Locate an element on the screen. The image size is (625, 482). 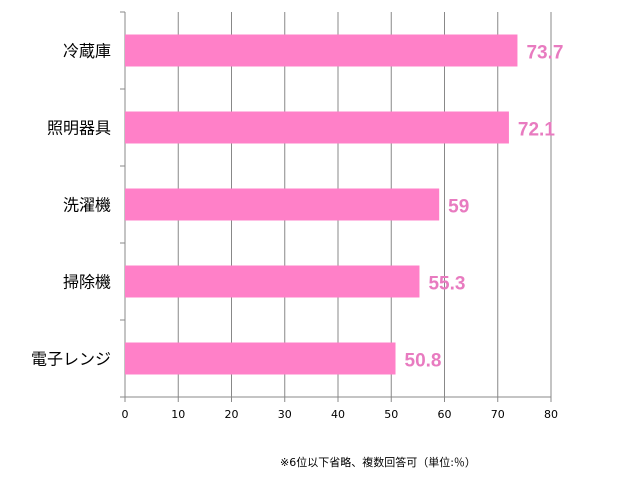
x-tick-label: 50 is located at coordinates (391, 414).